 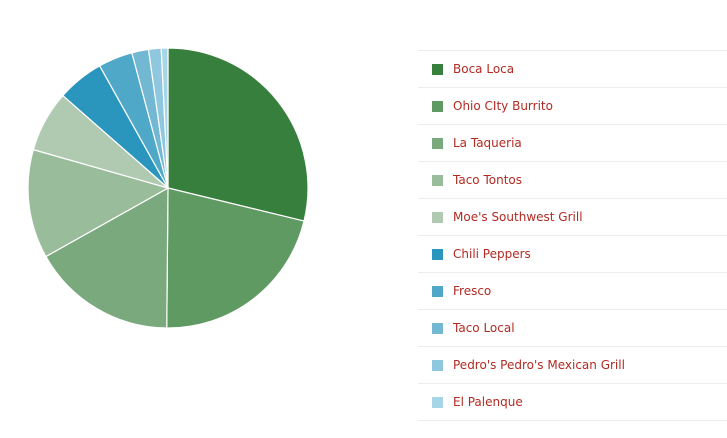 I want to click on legend-label: Taco Tontos, so click(x=487, y=180).